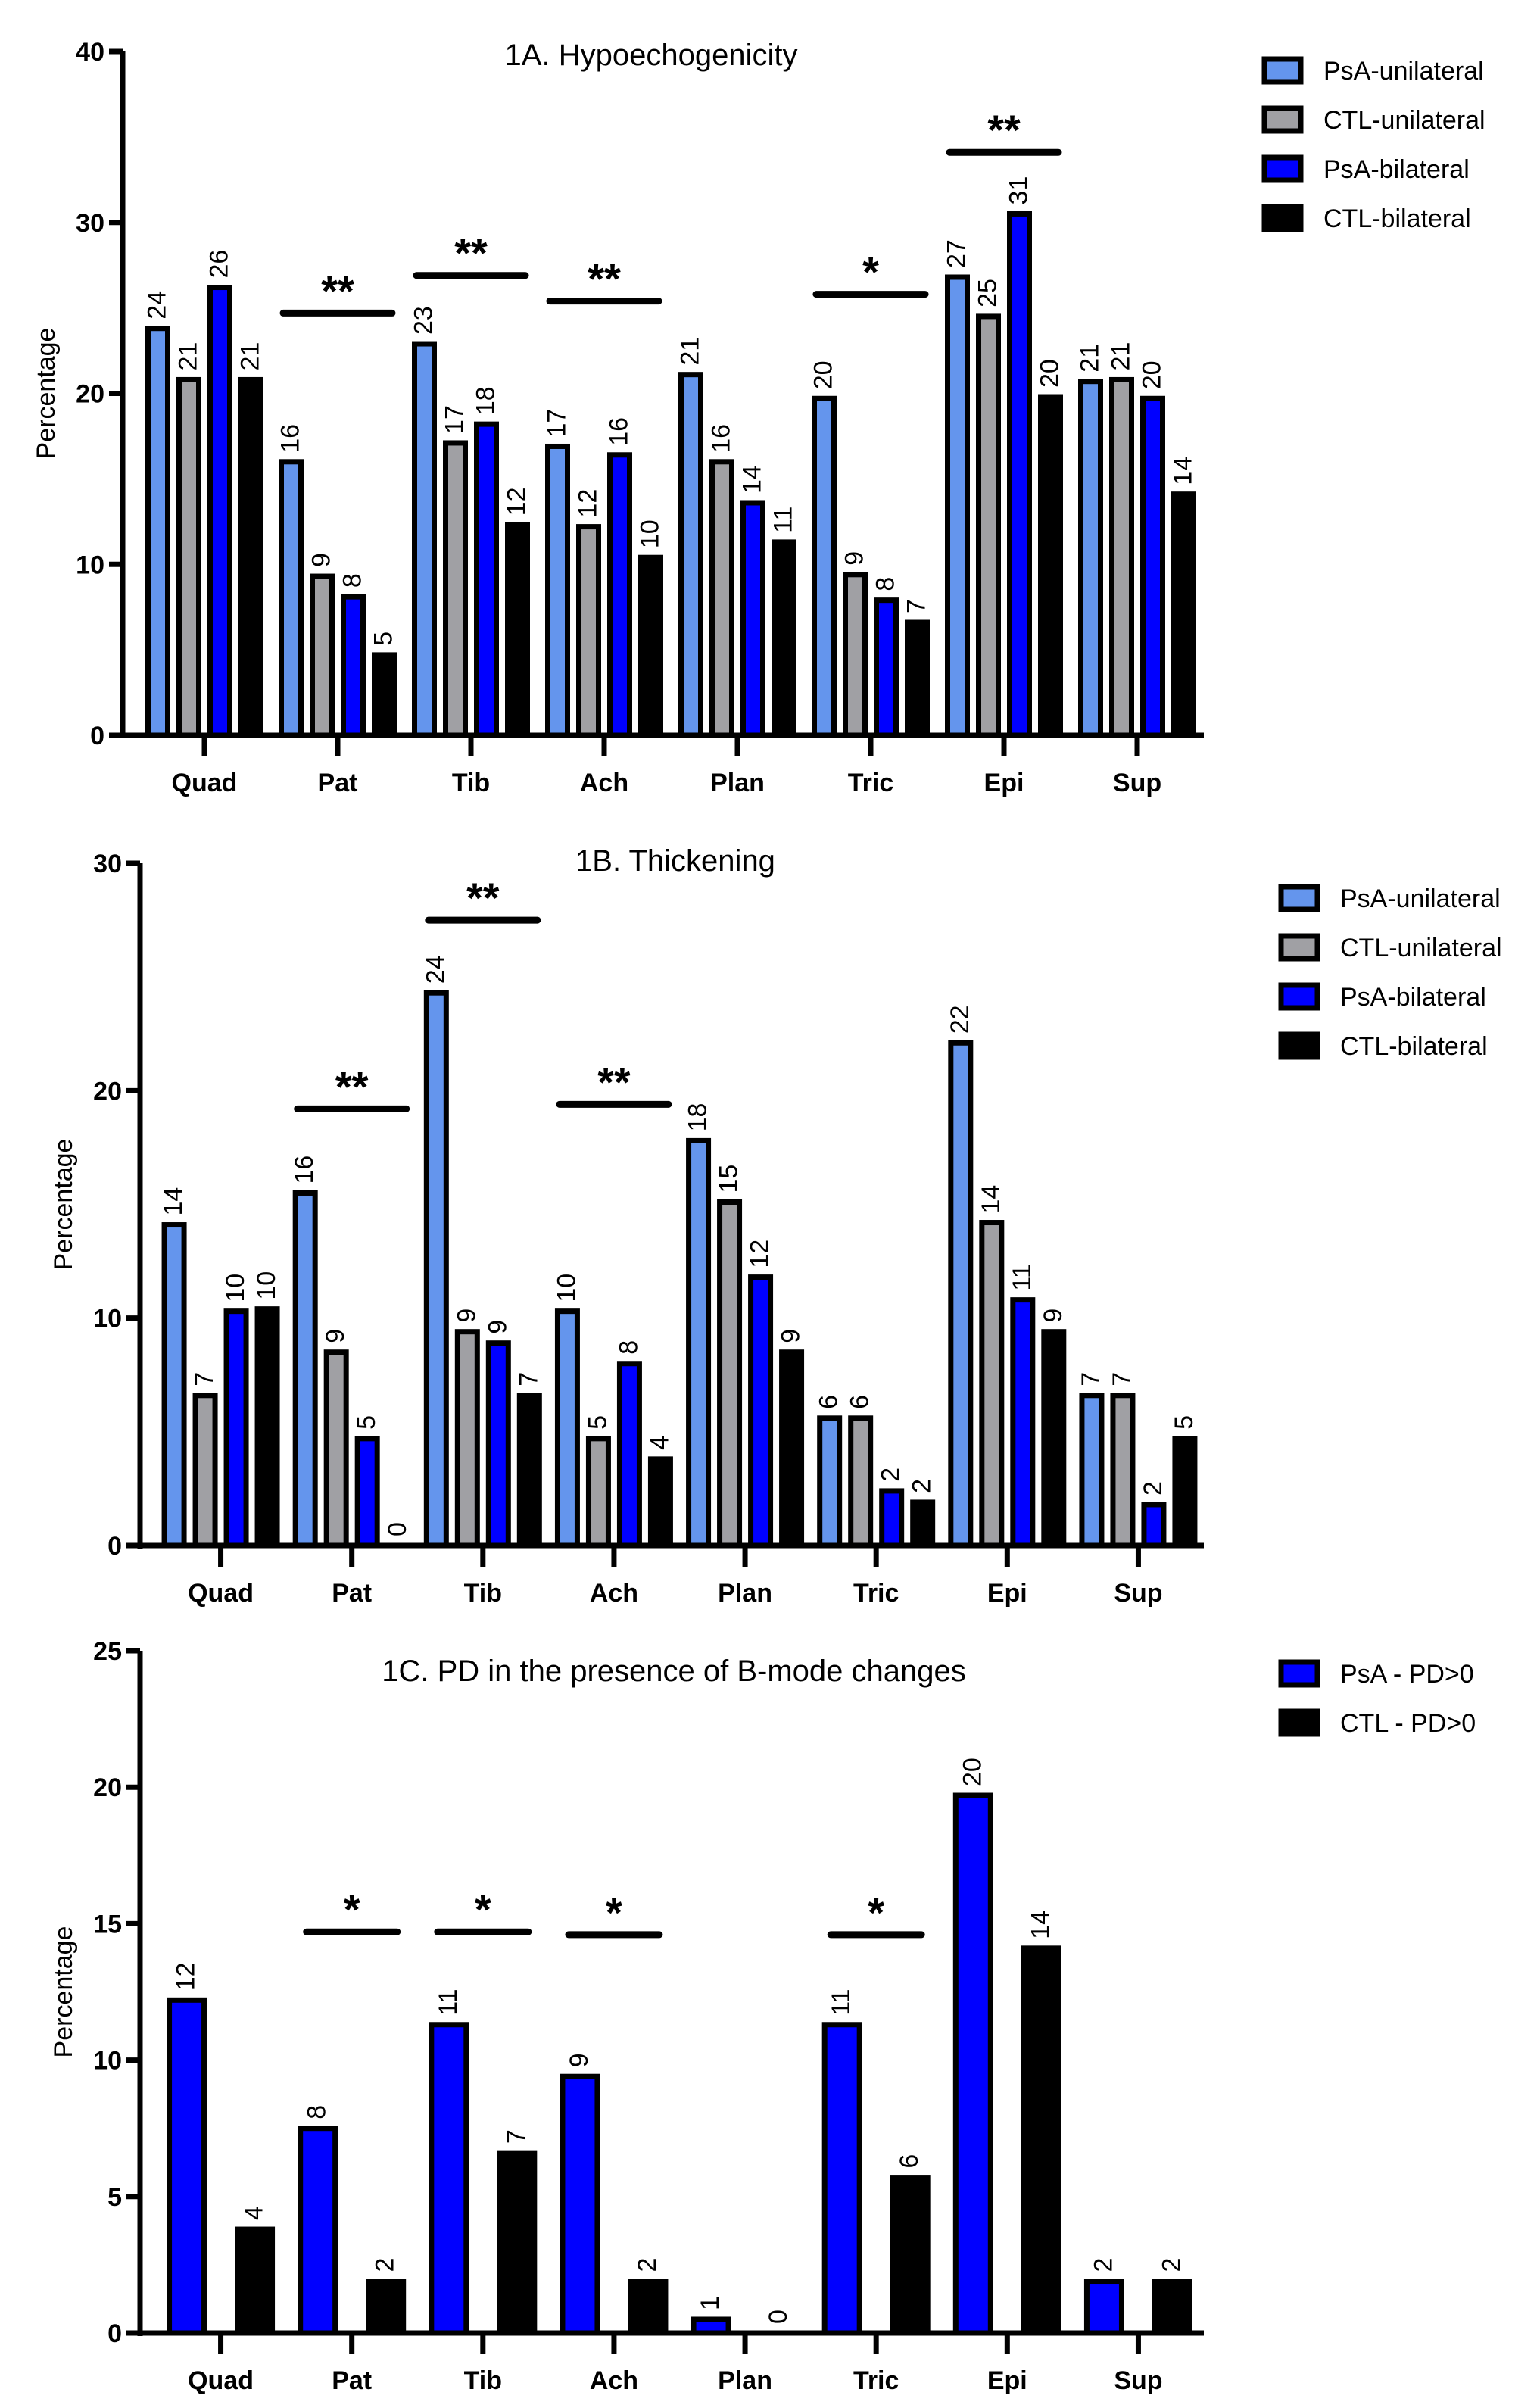  I want to click on bar-value-label: 10, so click(267, 1285).